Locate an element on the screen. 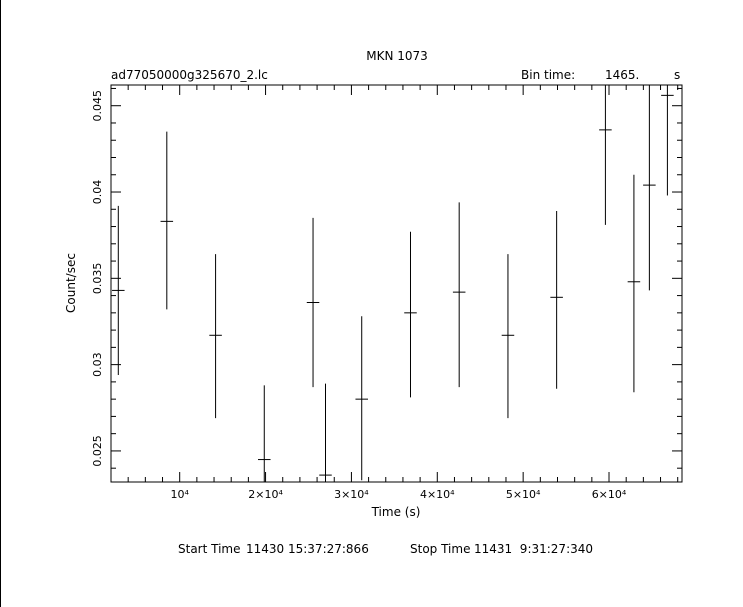 This screenshot has width=743, height=607. start-time-label: Start Time is located at coordinates (209, 549).